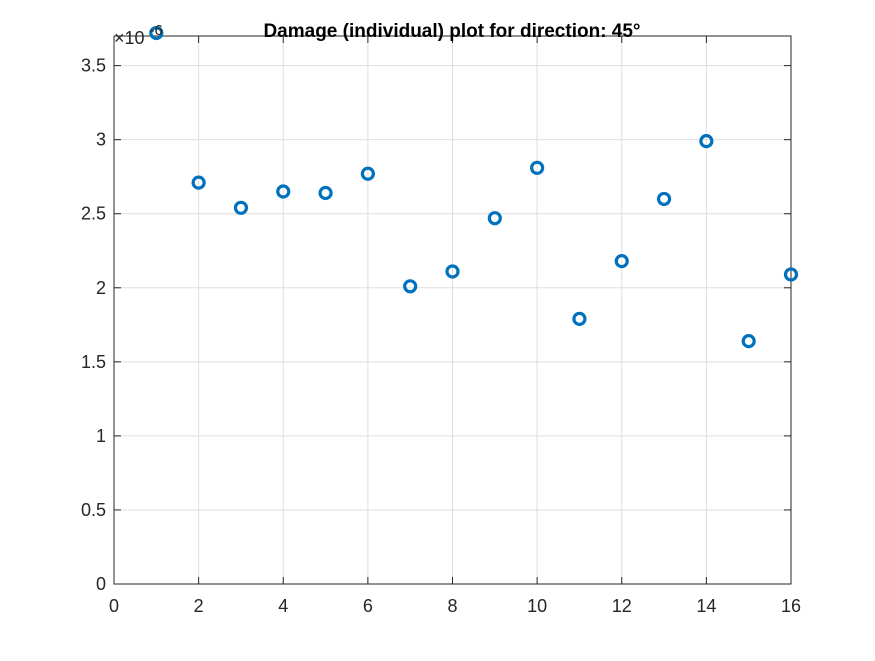  I want to click on y-tick-label: 2.5, so click(93, 214).